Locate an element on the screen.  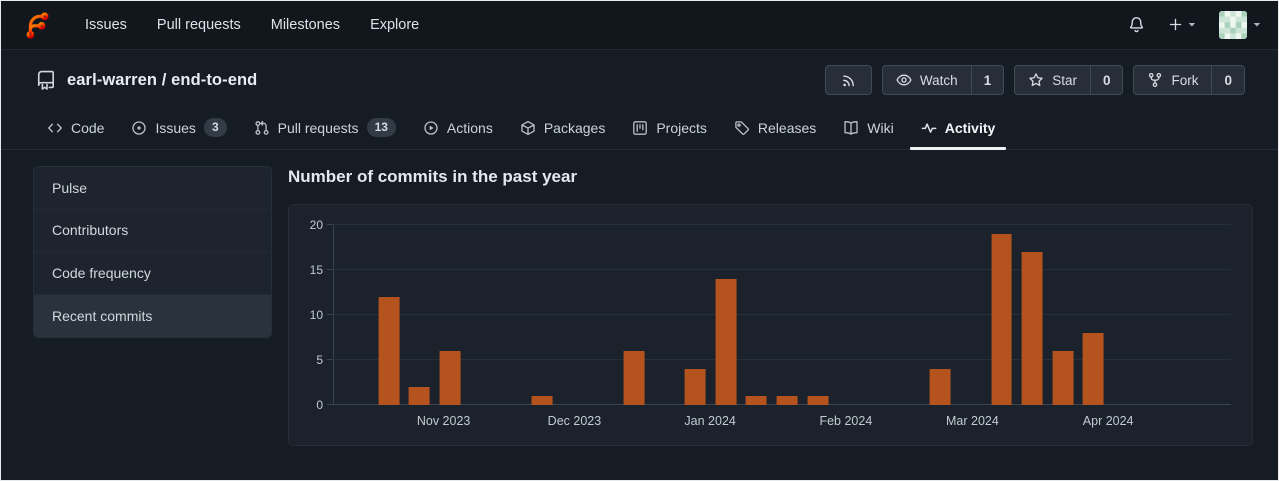
tab-code: Code is located at coordinates (75, 127).